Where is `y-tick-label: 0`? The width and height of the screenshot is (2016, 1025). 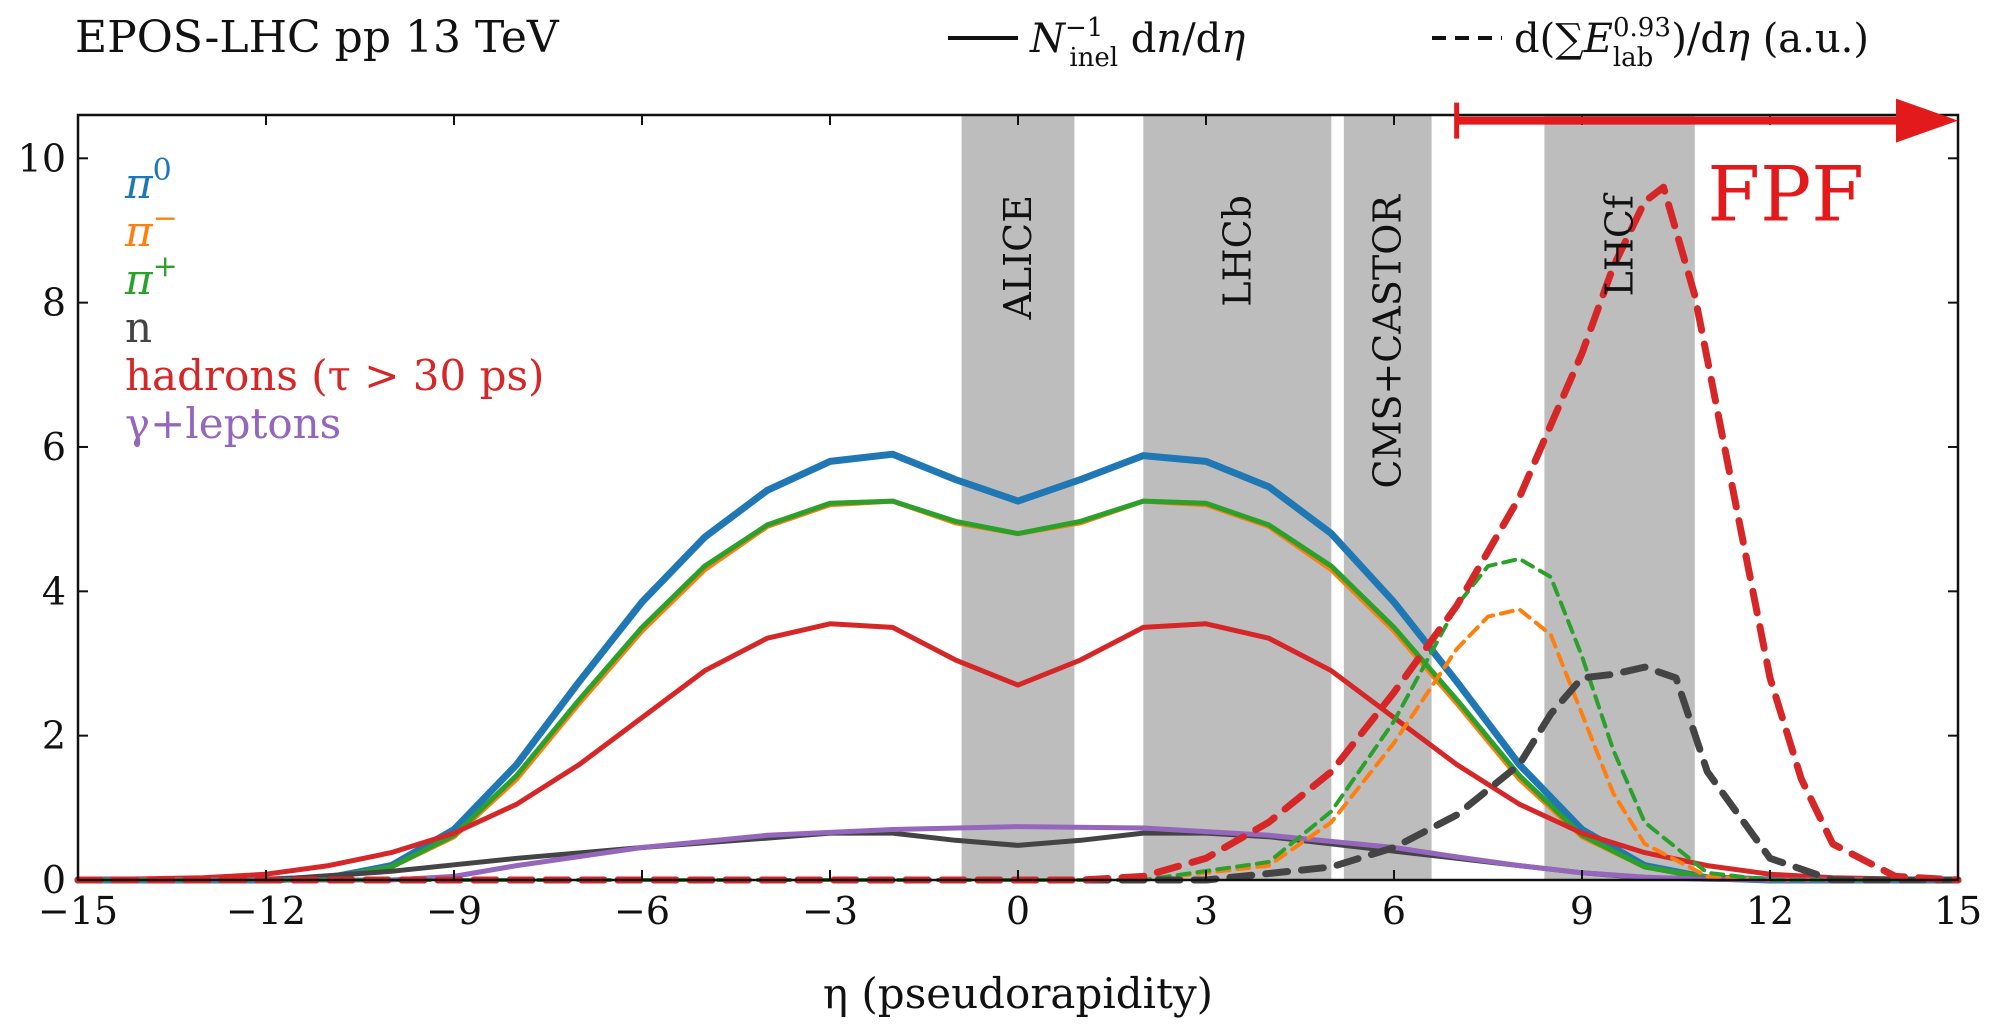
y-tick-label: 0 is located at coordinates (54, 880).